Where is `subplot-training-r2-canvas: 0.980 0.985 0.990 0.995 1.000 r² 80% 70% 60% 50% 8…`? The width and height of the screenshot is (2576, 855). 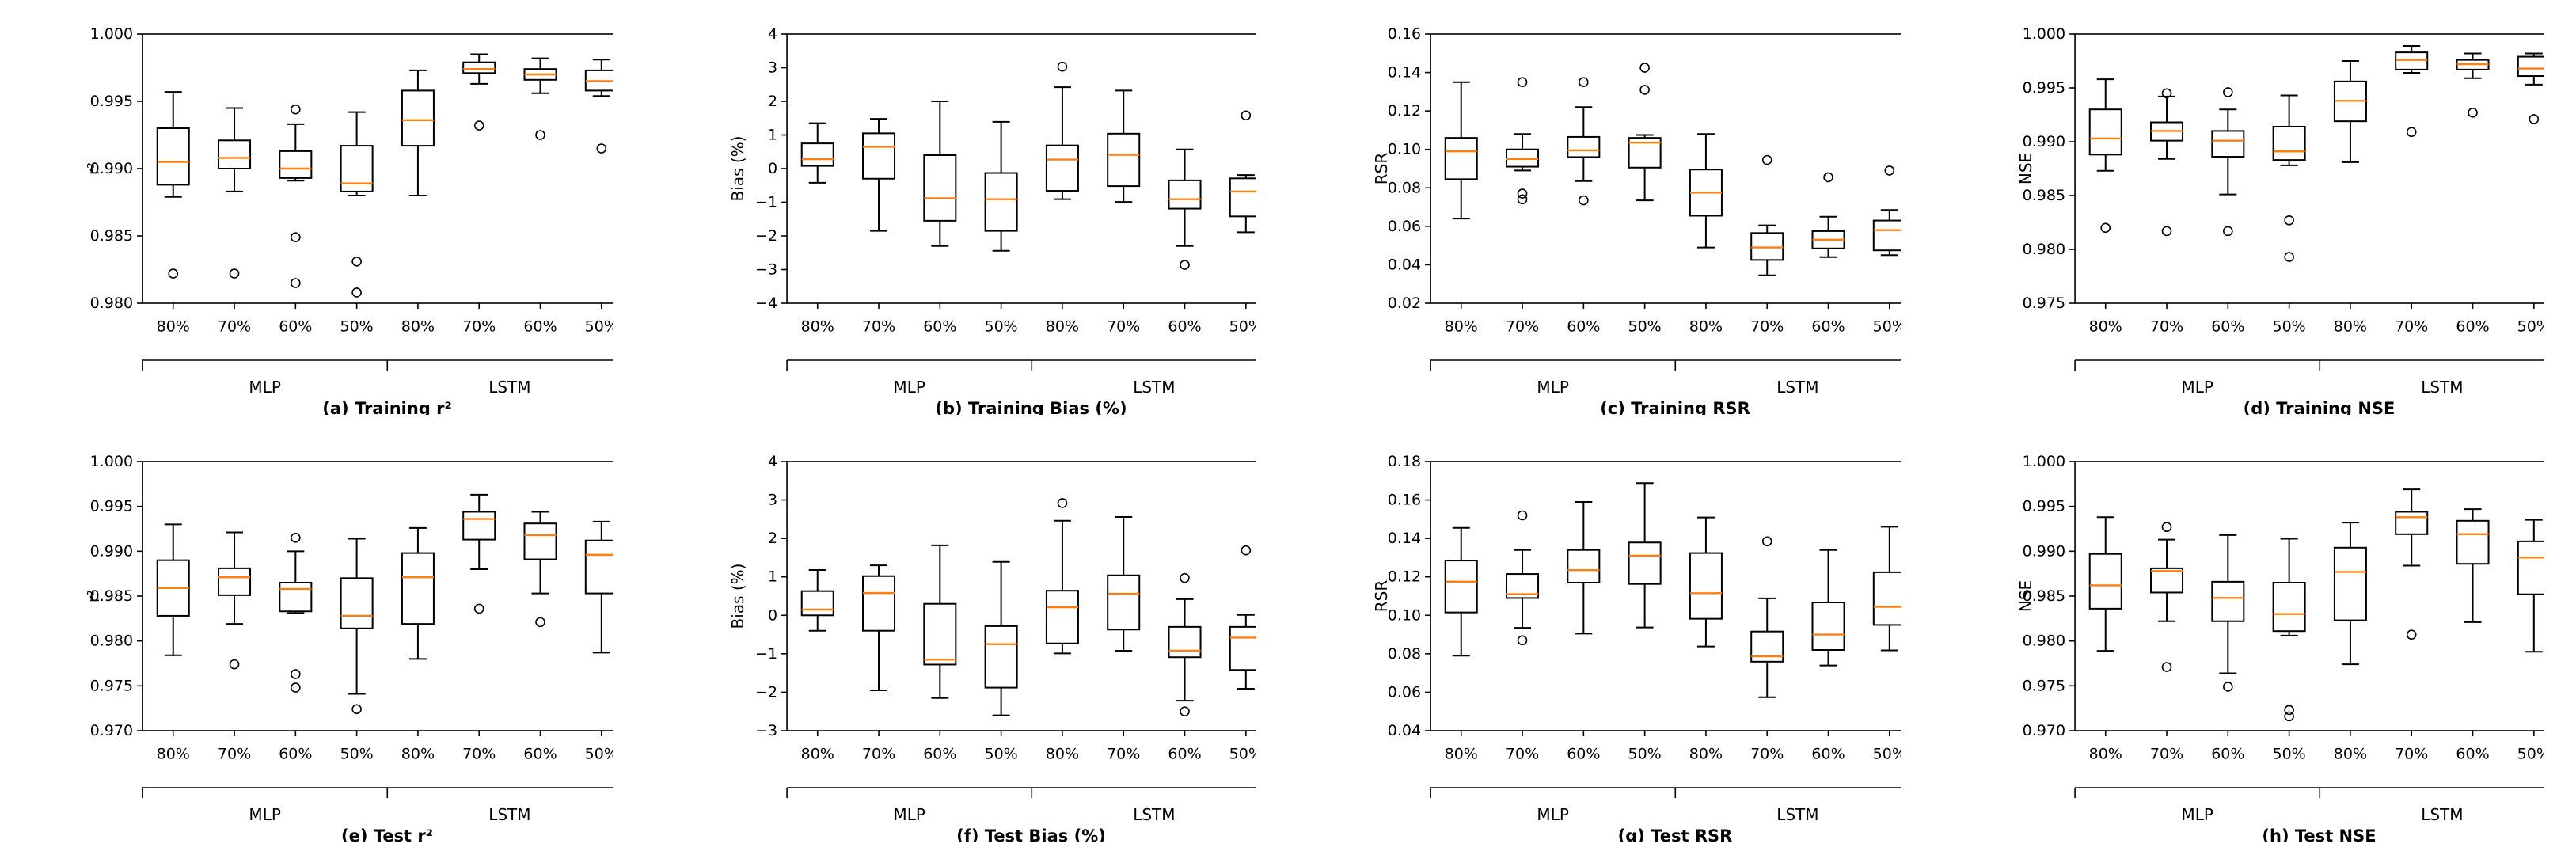 subplot-training-r2-canvas: 0.980 0.985 0.990 0.995 1.000 r² 80% 70% 60% 50% 8… is located at coordinates (348, 211).